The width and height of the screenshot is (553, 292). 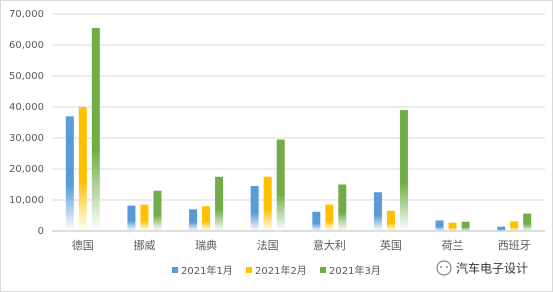 I want to click on legend-label: 2021年2月, so click(x=281, y=270).